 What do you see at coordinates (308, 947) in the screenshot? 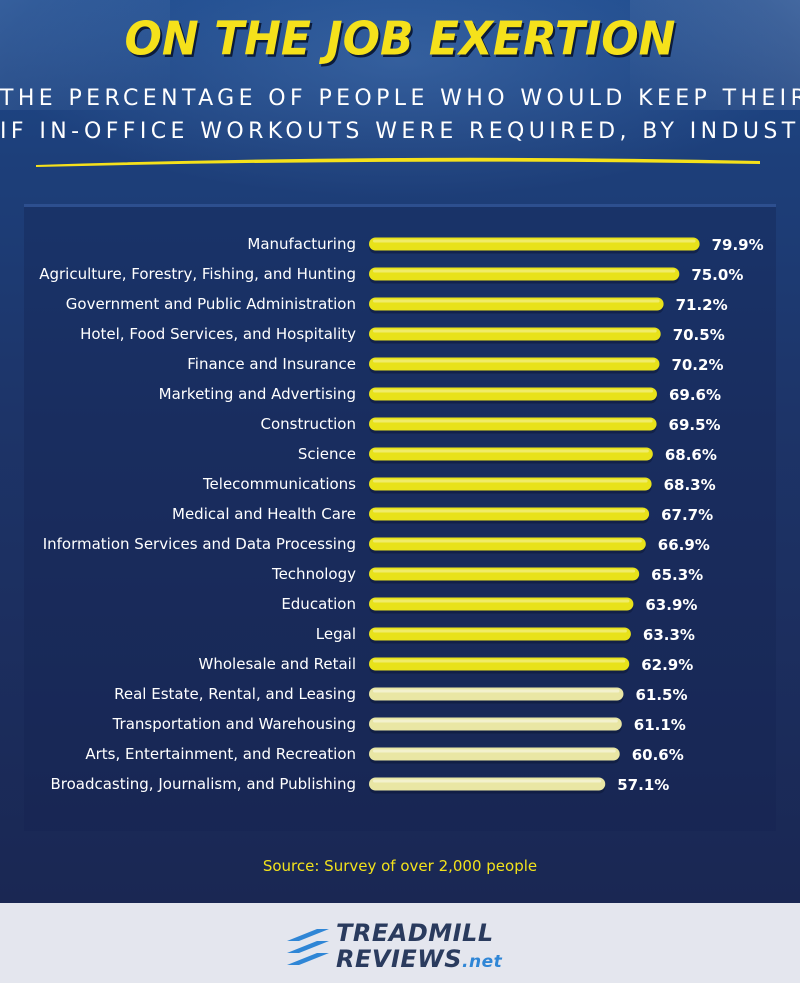
I see `treadmill-reviews-logo-icon` at bounding box center [308, 947].